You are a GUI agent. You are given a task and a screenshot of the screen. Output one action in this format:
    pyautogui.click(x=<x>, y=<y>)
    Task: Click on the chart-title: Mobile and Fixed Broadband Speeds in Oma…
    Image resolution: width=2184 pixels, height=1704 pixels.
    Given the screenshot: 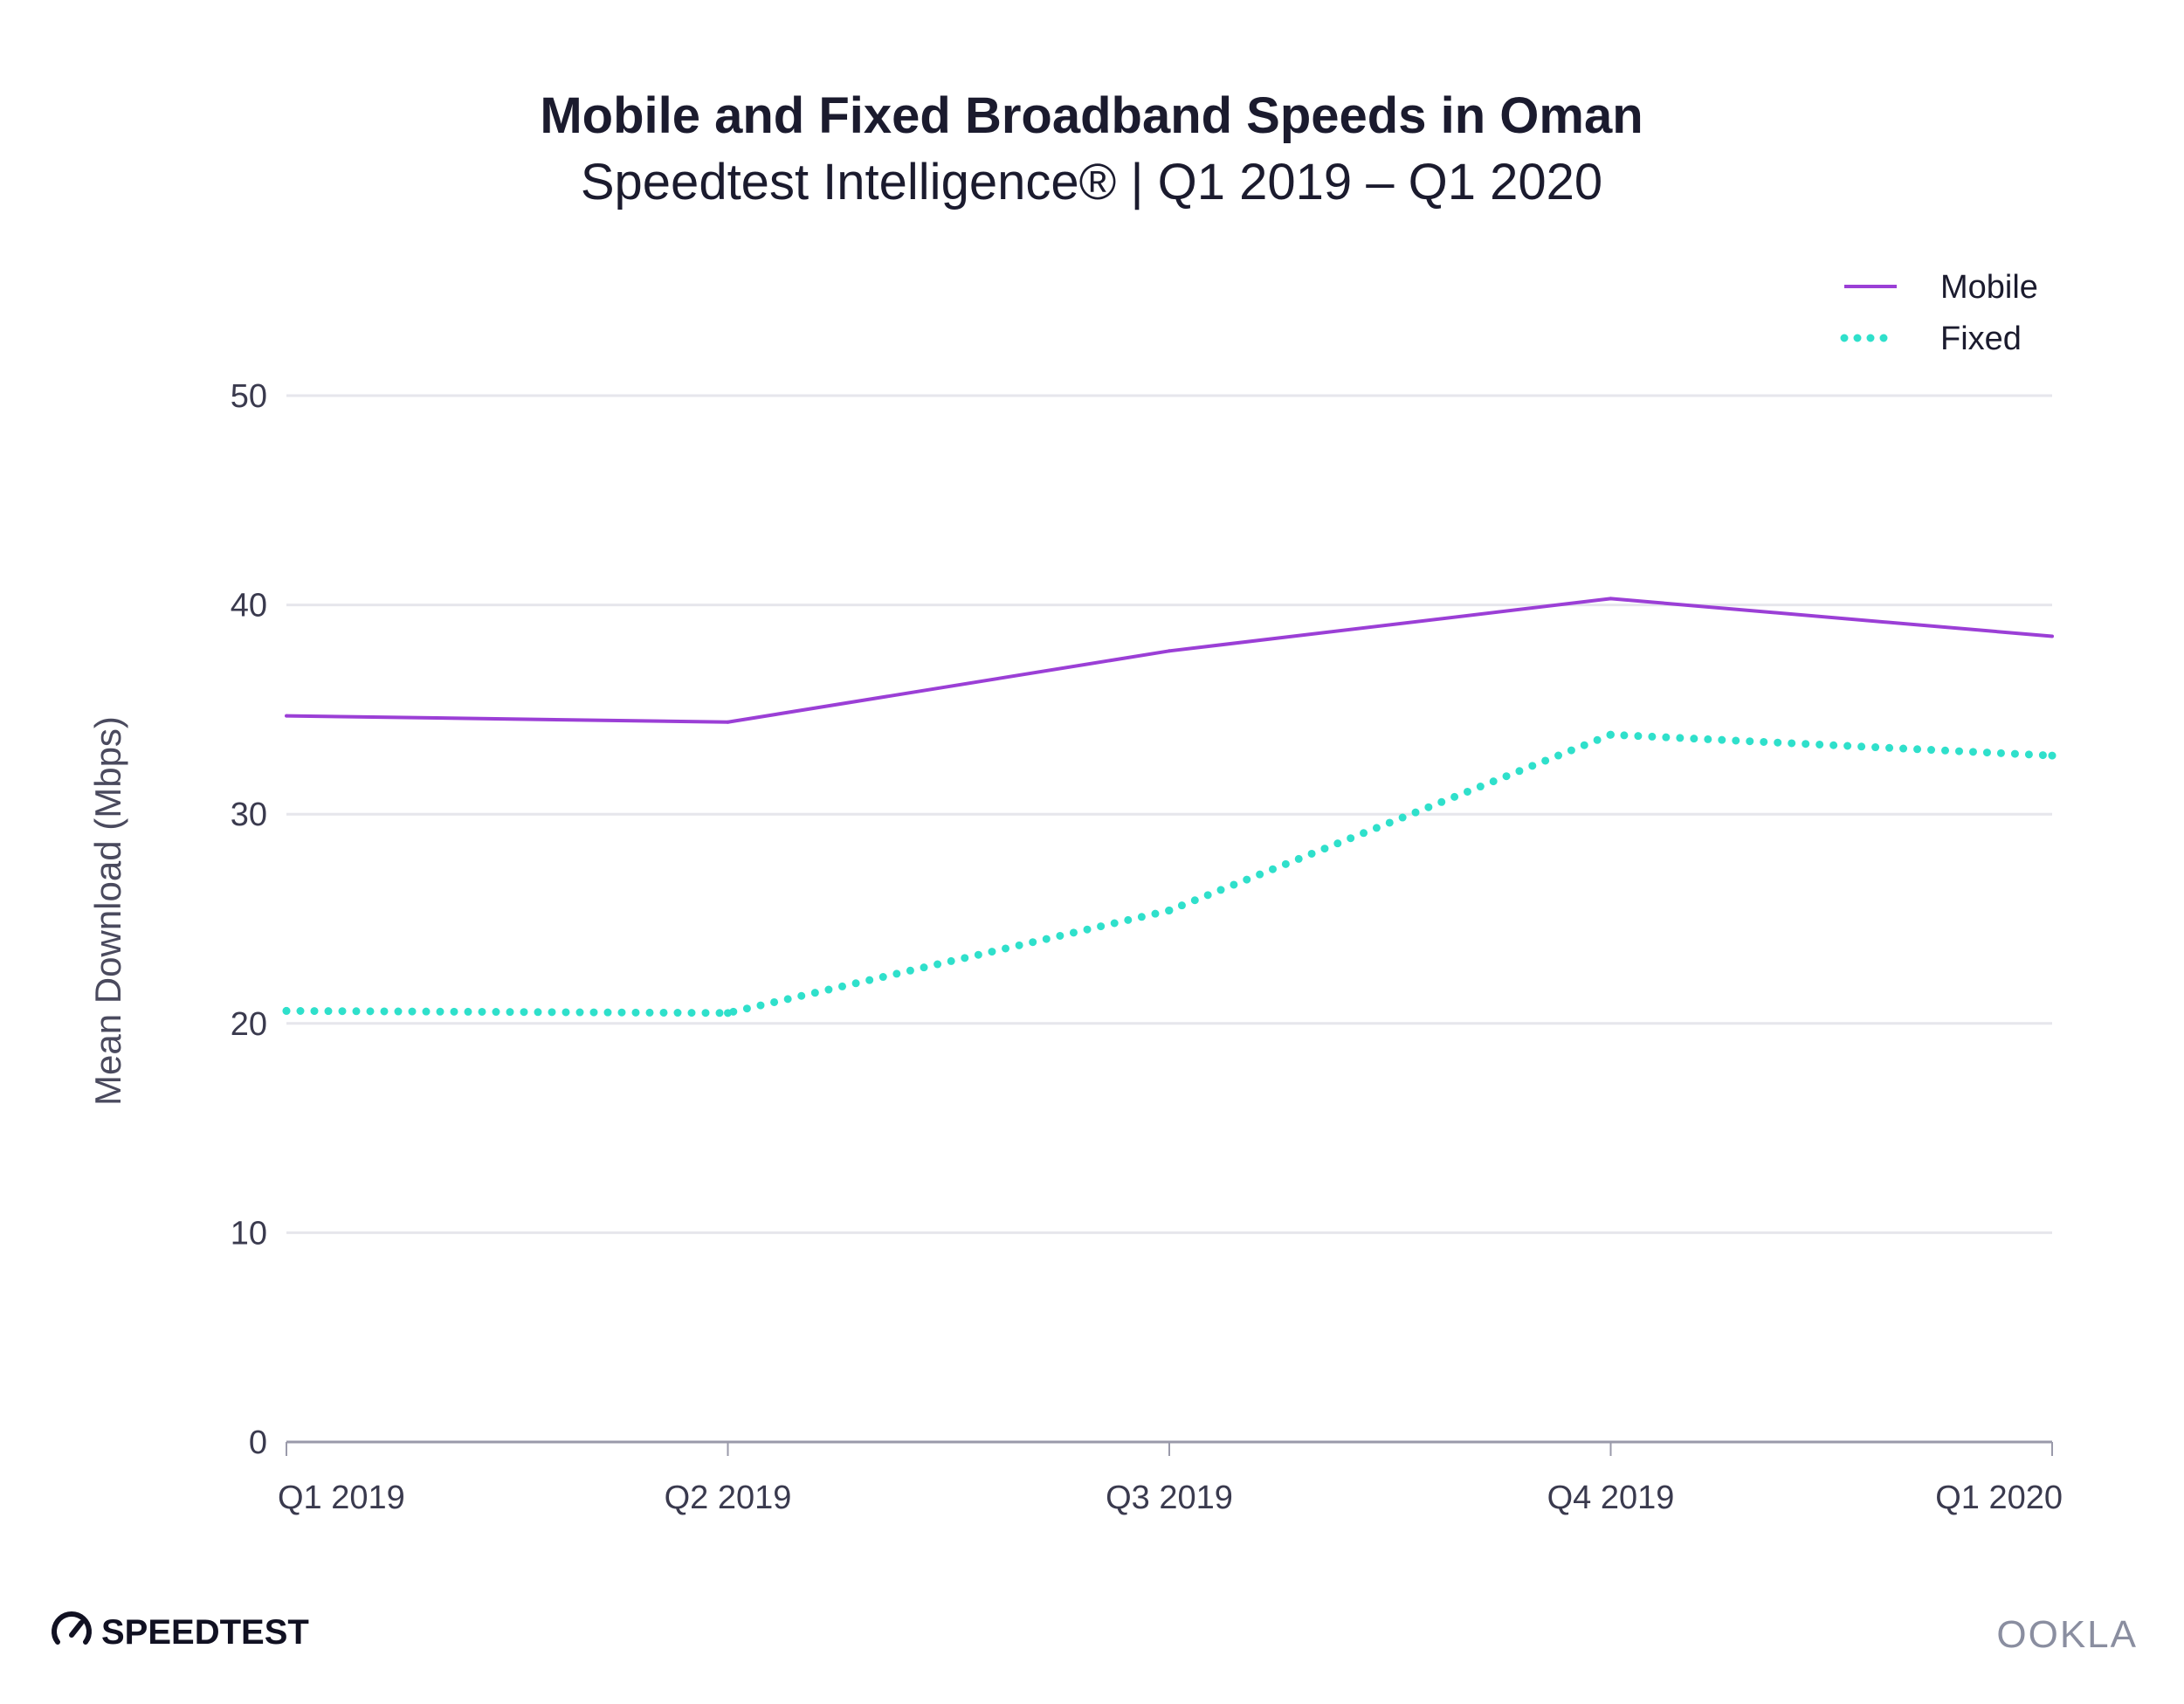 What is the action you would take?
    pyautogui.click(x=1091, y=115)
    